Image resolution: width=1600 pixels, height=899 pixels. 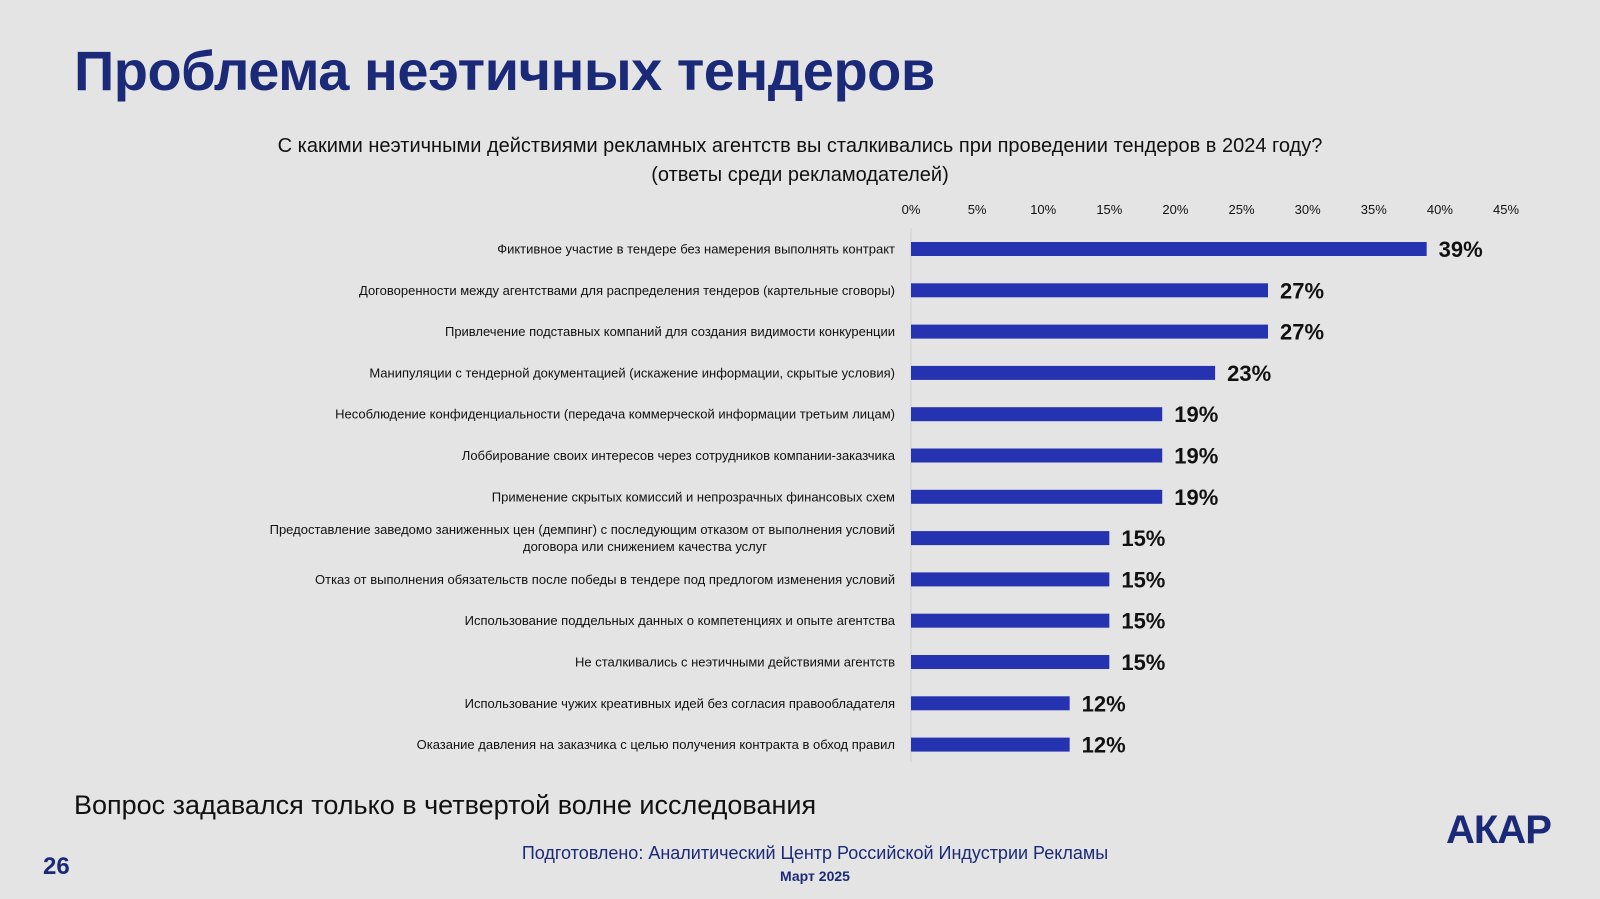 I want to click on x-tick-label: 0%, so click(x=911, y=209).